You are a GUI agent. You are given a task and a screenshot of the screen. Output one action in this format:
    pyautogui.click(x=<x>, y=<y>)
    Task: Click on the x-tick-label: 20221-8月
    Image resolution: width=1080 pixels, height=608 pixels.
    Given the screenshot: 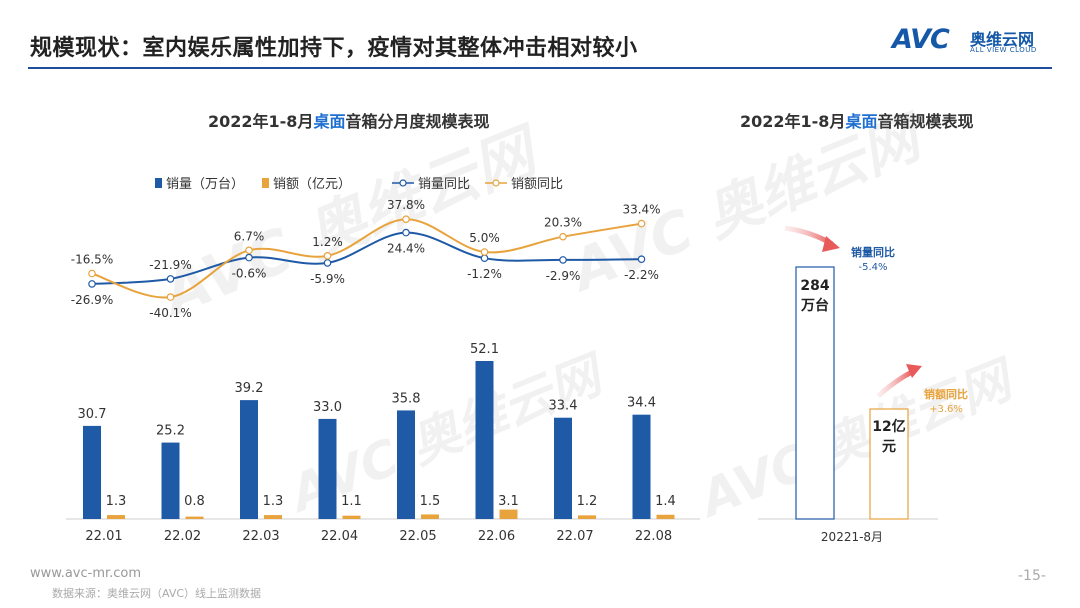 What is the action you would take?
    pyautogui.click(x=852, y=537)
    